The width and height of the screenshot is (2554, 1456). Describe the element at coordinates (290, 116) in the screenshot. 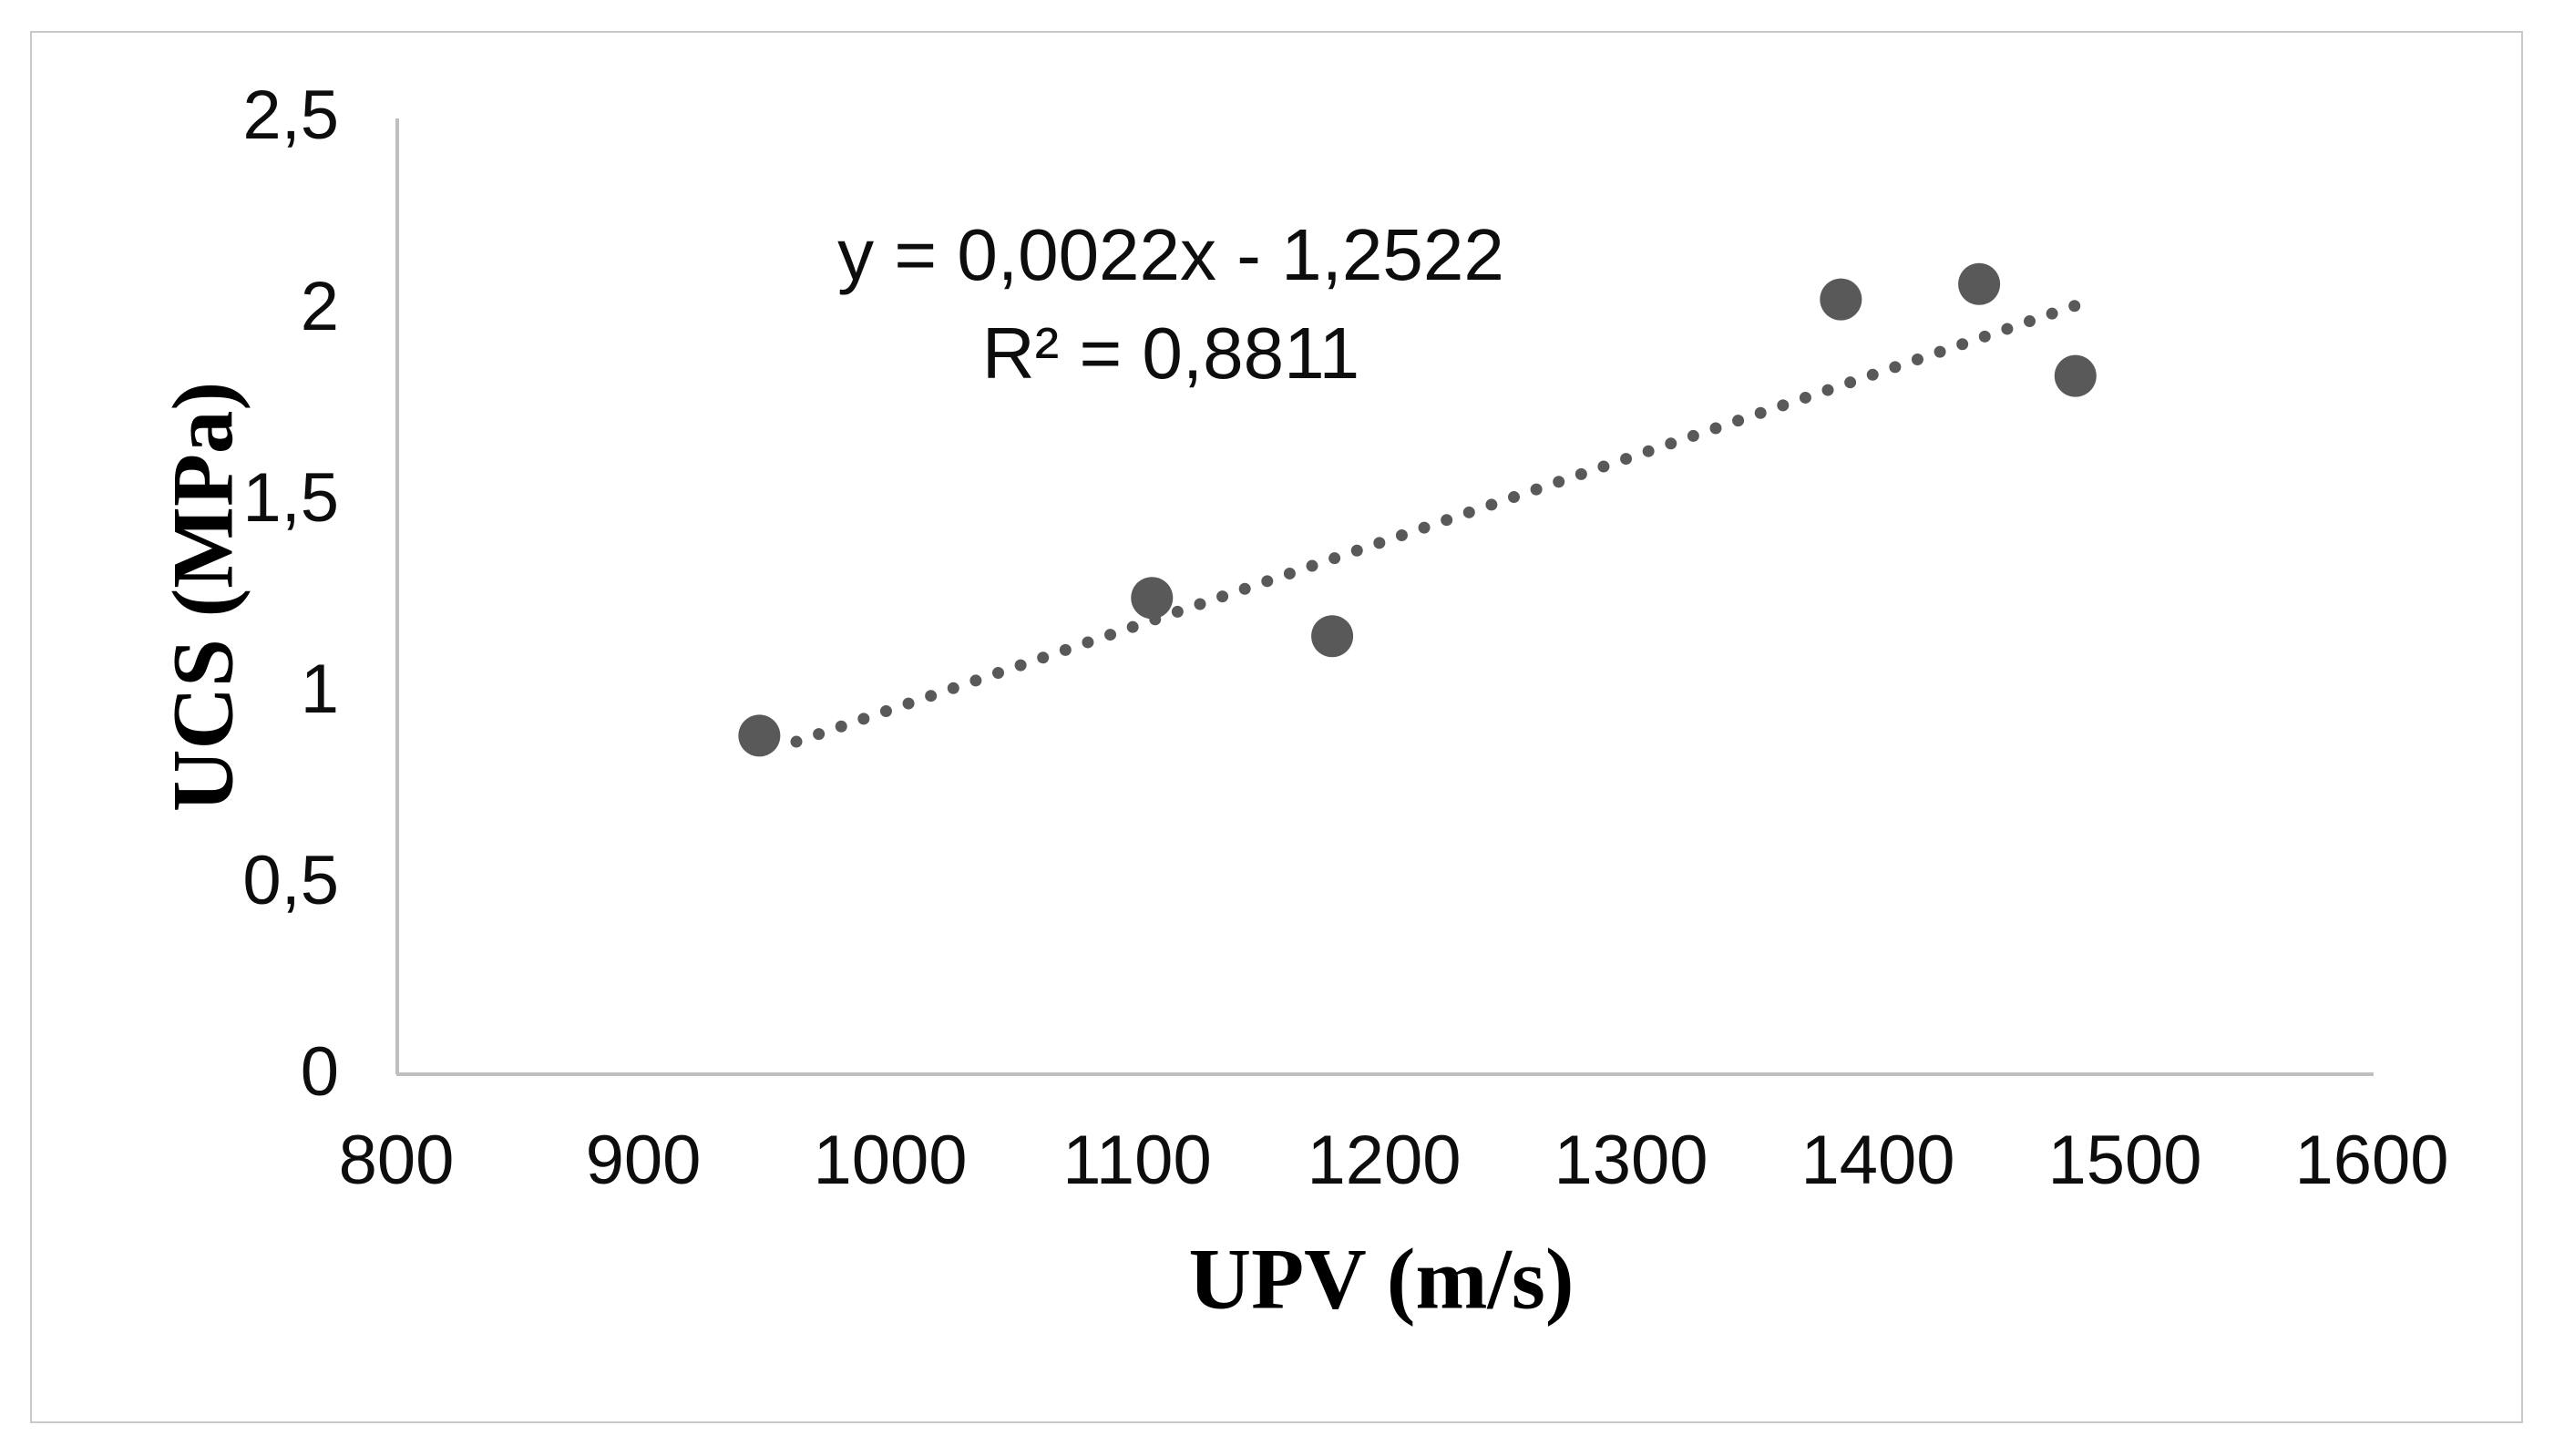

I see `y-tick-label: 2,5` at that location.